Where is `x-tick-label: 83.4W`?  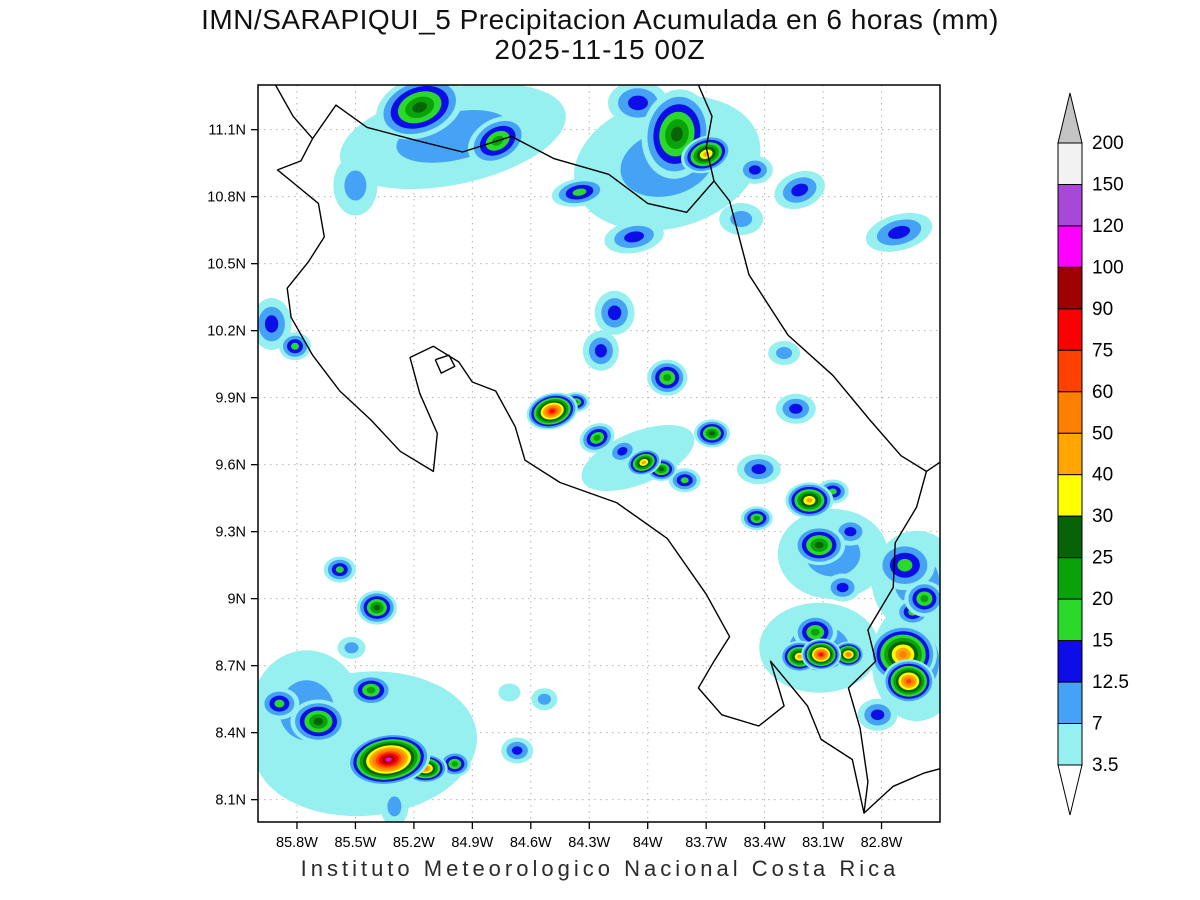 x-tick-label: 83.4W is located at coordinates (765, 843).